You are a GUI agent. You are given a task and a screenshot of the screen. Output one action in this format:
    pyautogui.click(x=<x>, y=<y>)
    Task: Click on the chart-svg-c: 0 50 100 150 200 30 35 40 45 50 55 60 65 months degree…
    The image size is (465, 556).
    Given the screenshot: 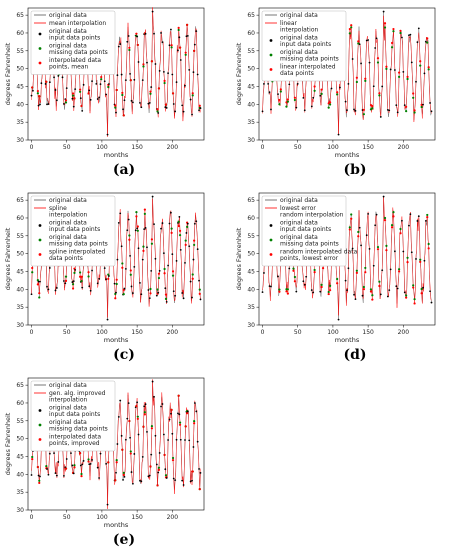 What is the action you would take?
    pyautogui.click(x=104, y=268)
    